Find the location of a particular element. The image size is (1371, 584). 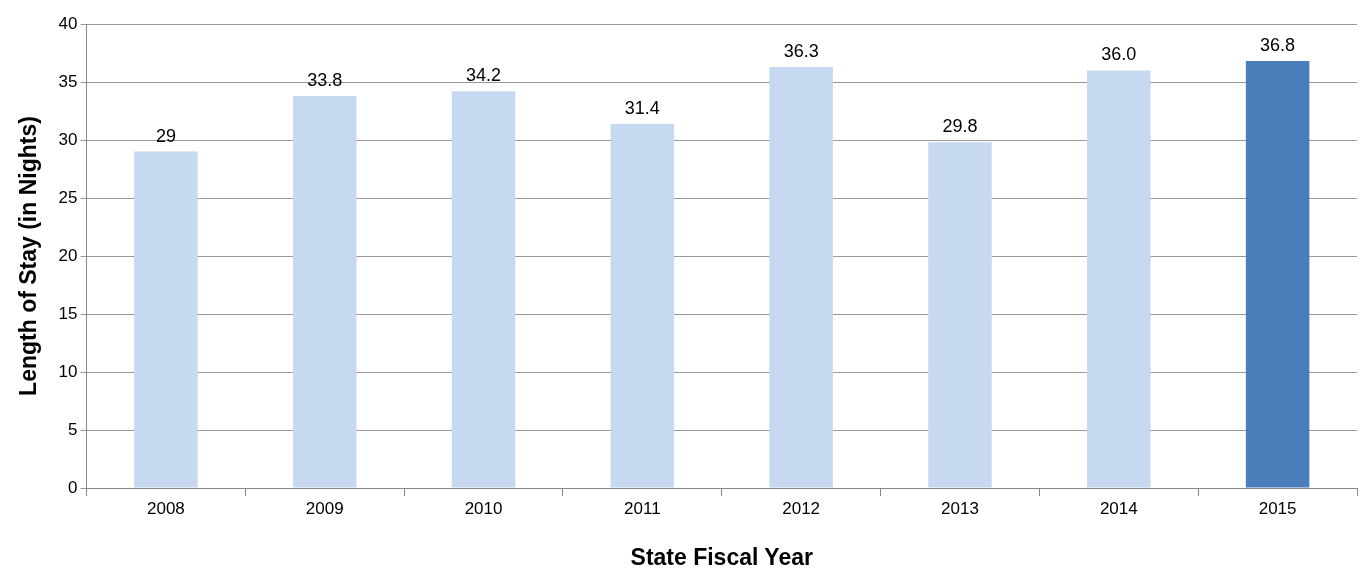

data-label: 29.8 is located at coordinates (960, 126).